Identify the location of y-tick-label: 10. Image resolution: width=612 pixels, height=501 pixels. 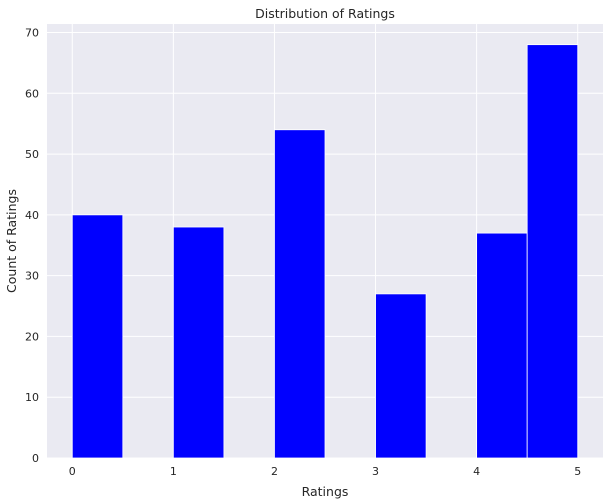
(32, 397).